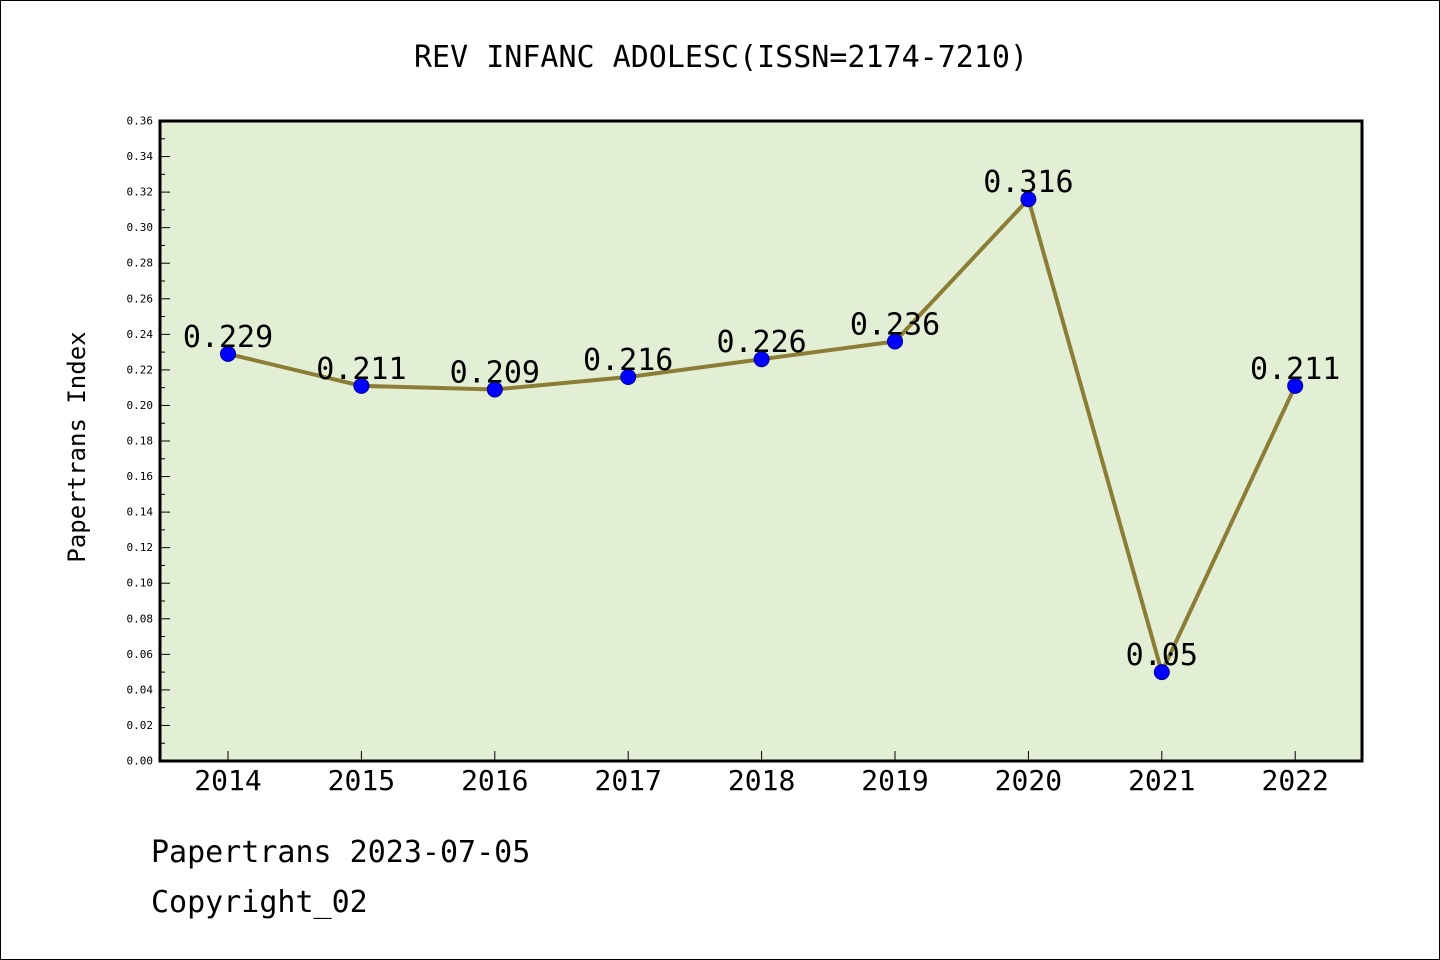 The image size is (1440, 960). Describe the element at coordinates (761, 342) in the screenshot. I see `data-label: 0.226` at that location.